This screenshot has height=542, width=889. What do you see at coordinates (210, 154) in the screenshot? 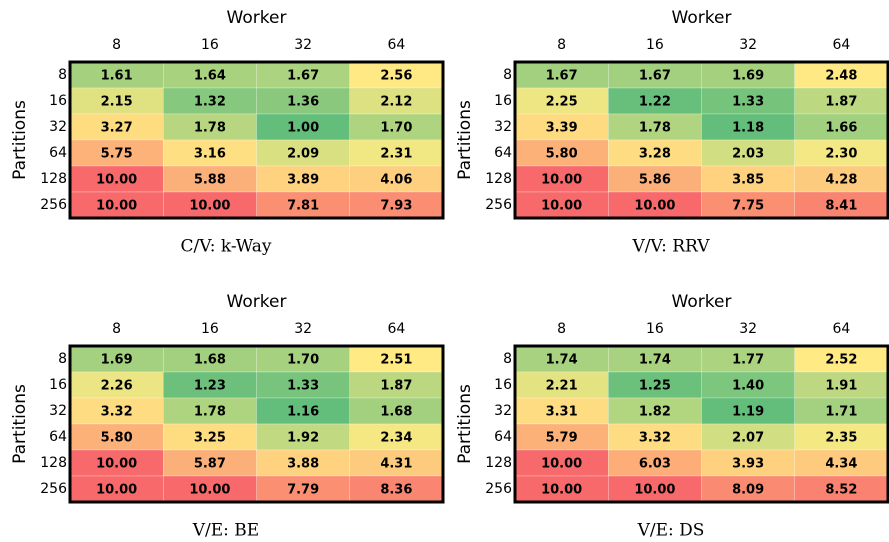
I see `cell-label: 3.16` at bounding box center [210, 154].